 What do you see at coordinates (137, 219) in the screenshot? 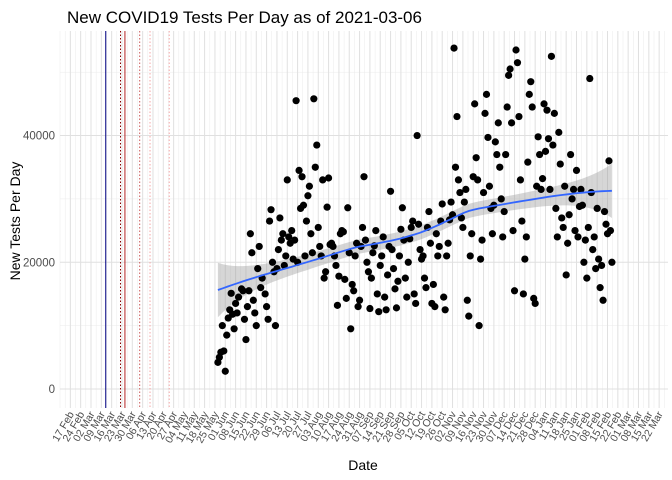
I see `event-lines` at bounding box center [137, 219].